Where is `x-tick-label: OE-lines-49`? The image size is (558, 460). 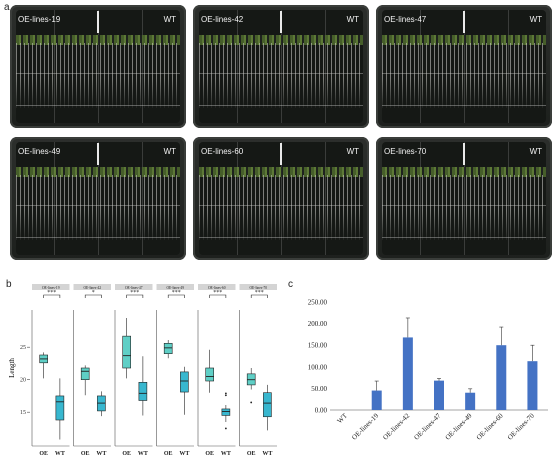
x-tick-label: OE-lines-49 is located at coordinates (459, 426).